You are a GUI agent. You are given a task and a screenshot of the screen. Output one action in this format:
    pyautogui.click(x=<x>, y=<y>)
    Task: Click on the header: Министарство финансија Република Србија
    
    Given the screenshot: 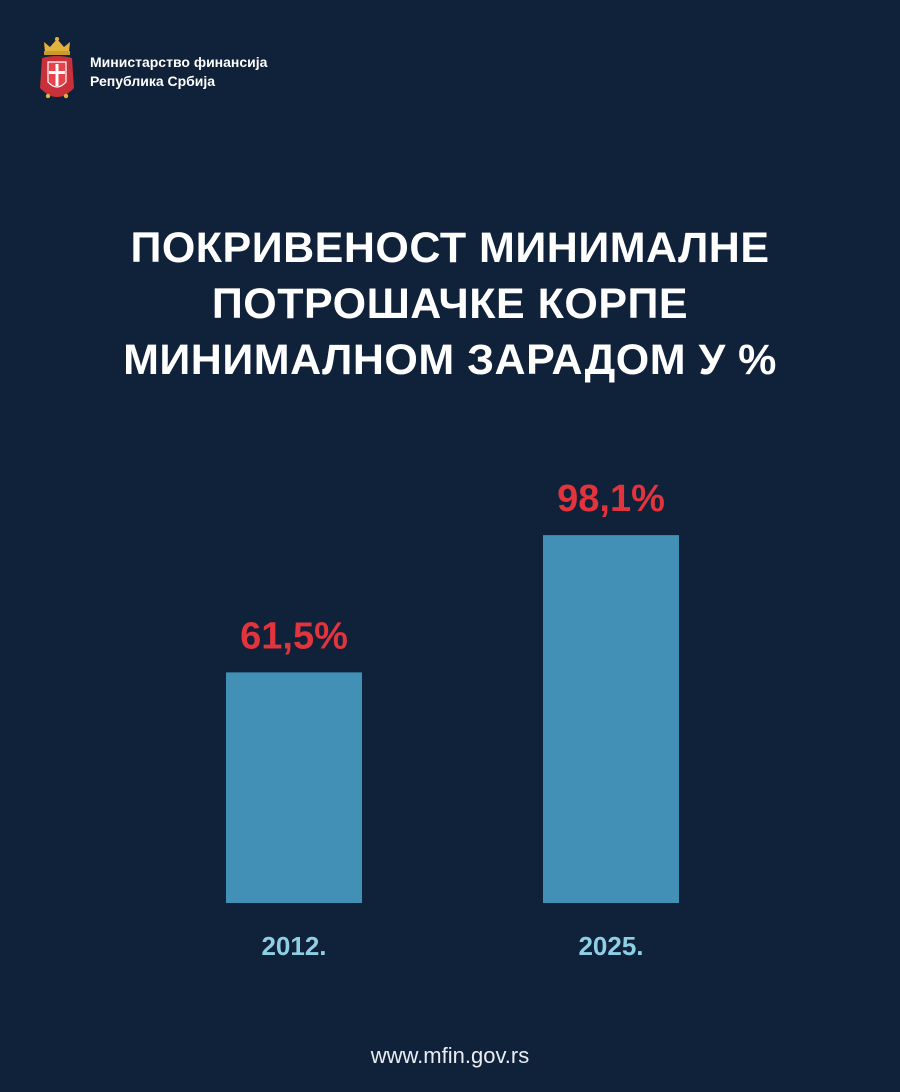 What is the action you would take?
    pyautogui.click(x=151, y=72)
    